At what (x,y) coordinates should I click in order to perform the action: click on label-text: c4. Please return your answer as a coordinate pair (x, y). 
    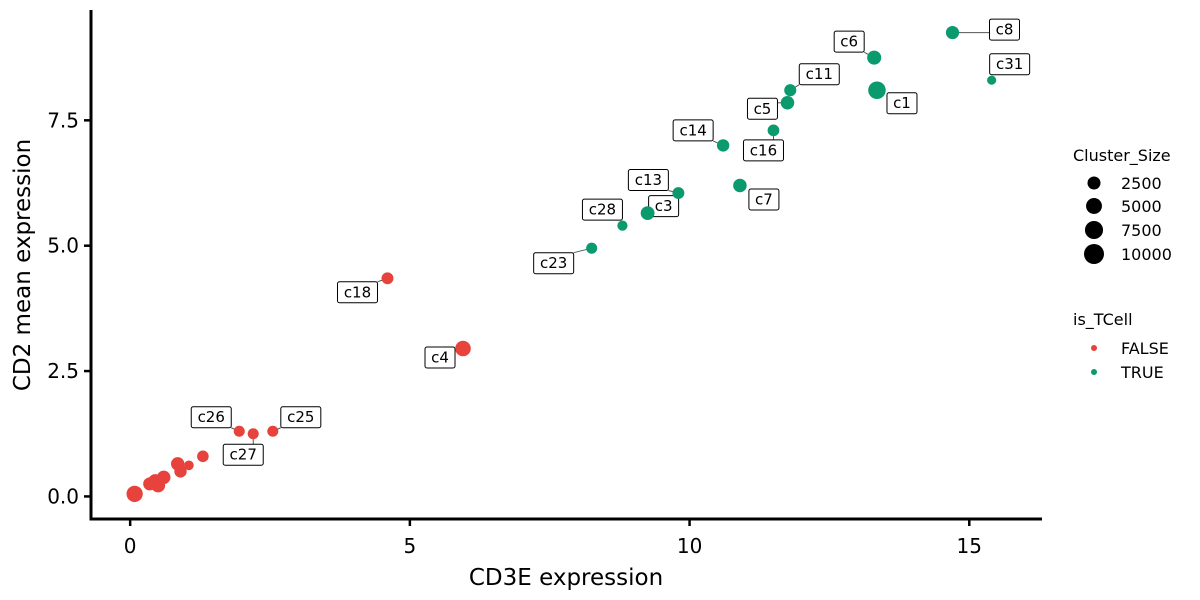
    Looking at the image, I should click on (440, 357).